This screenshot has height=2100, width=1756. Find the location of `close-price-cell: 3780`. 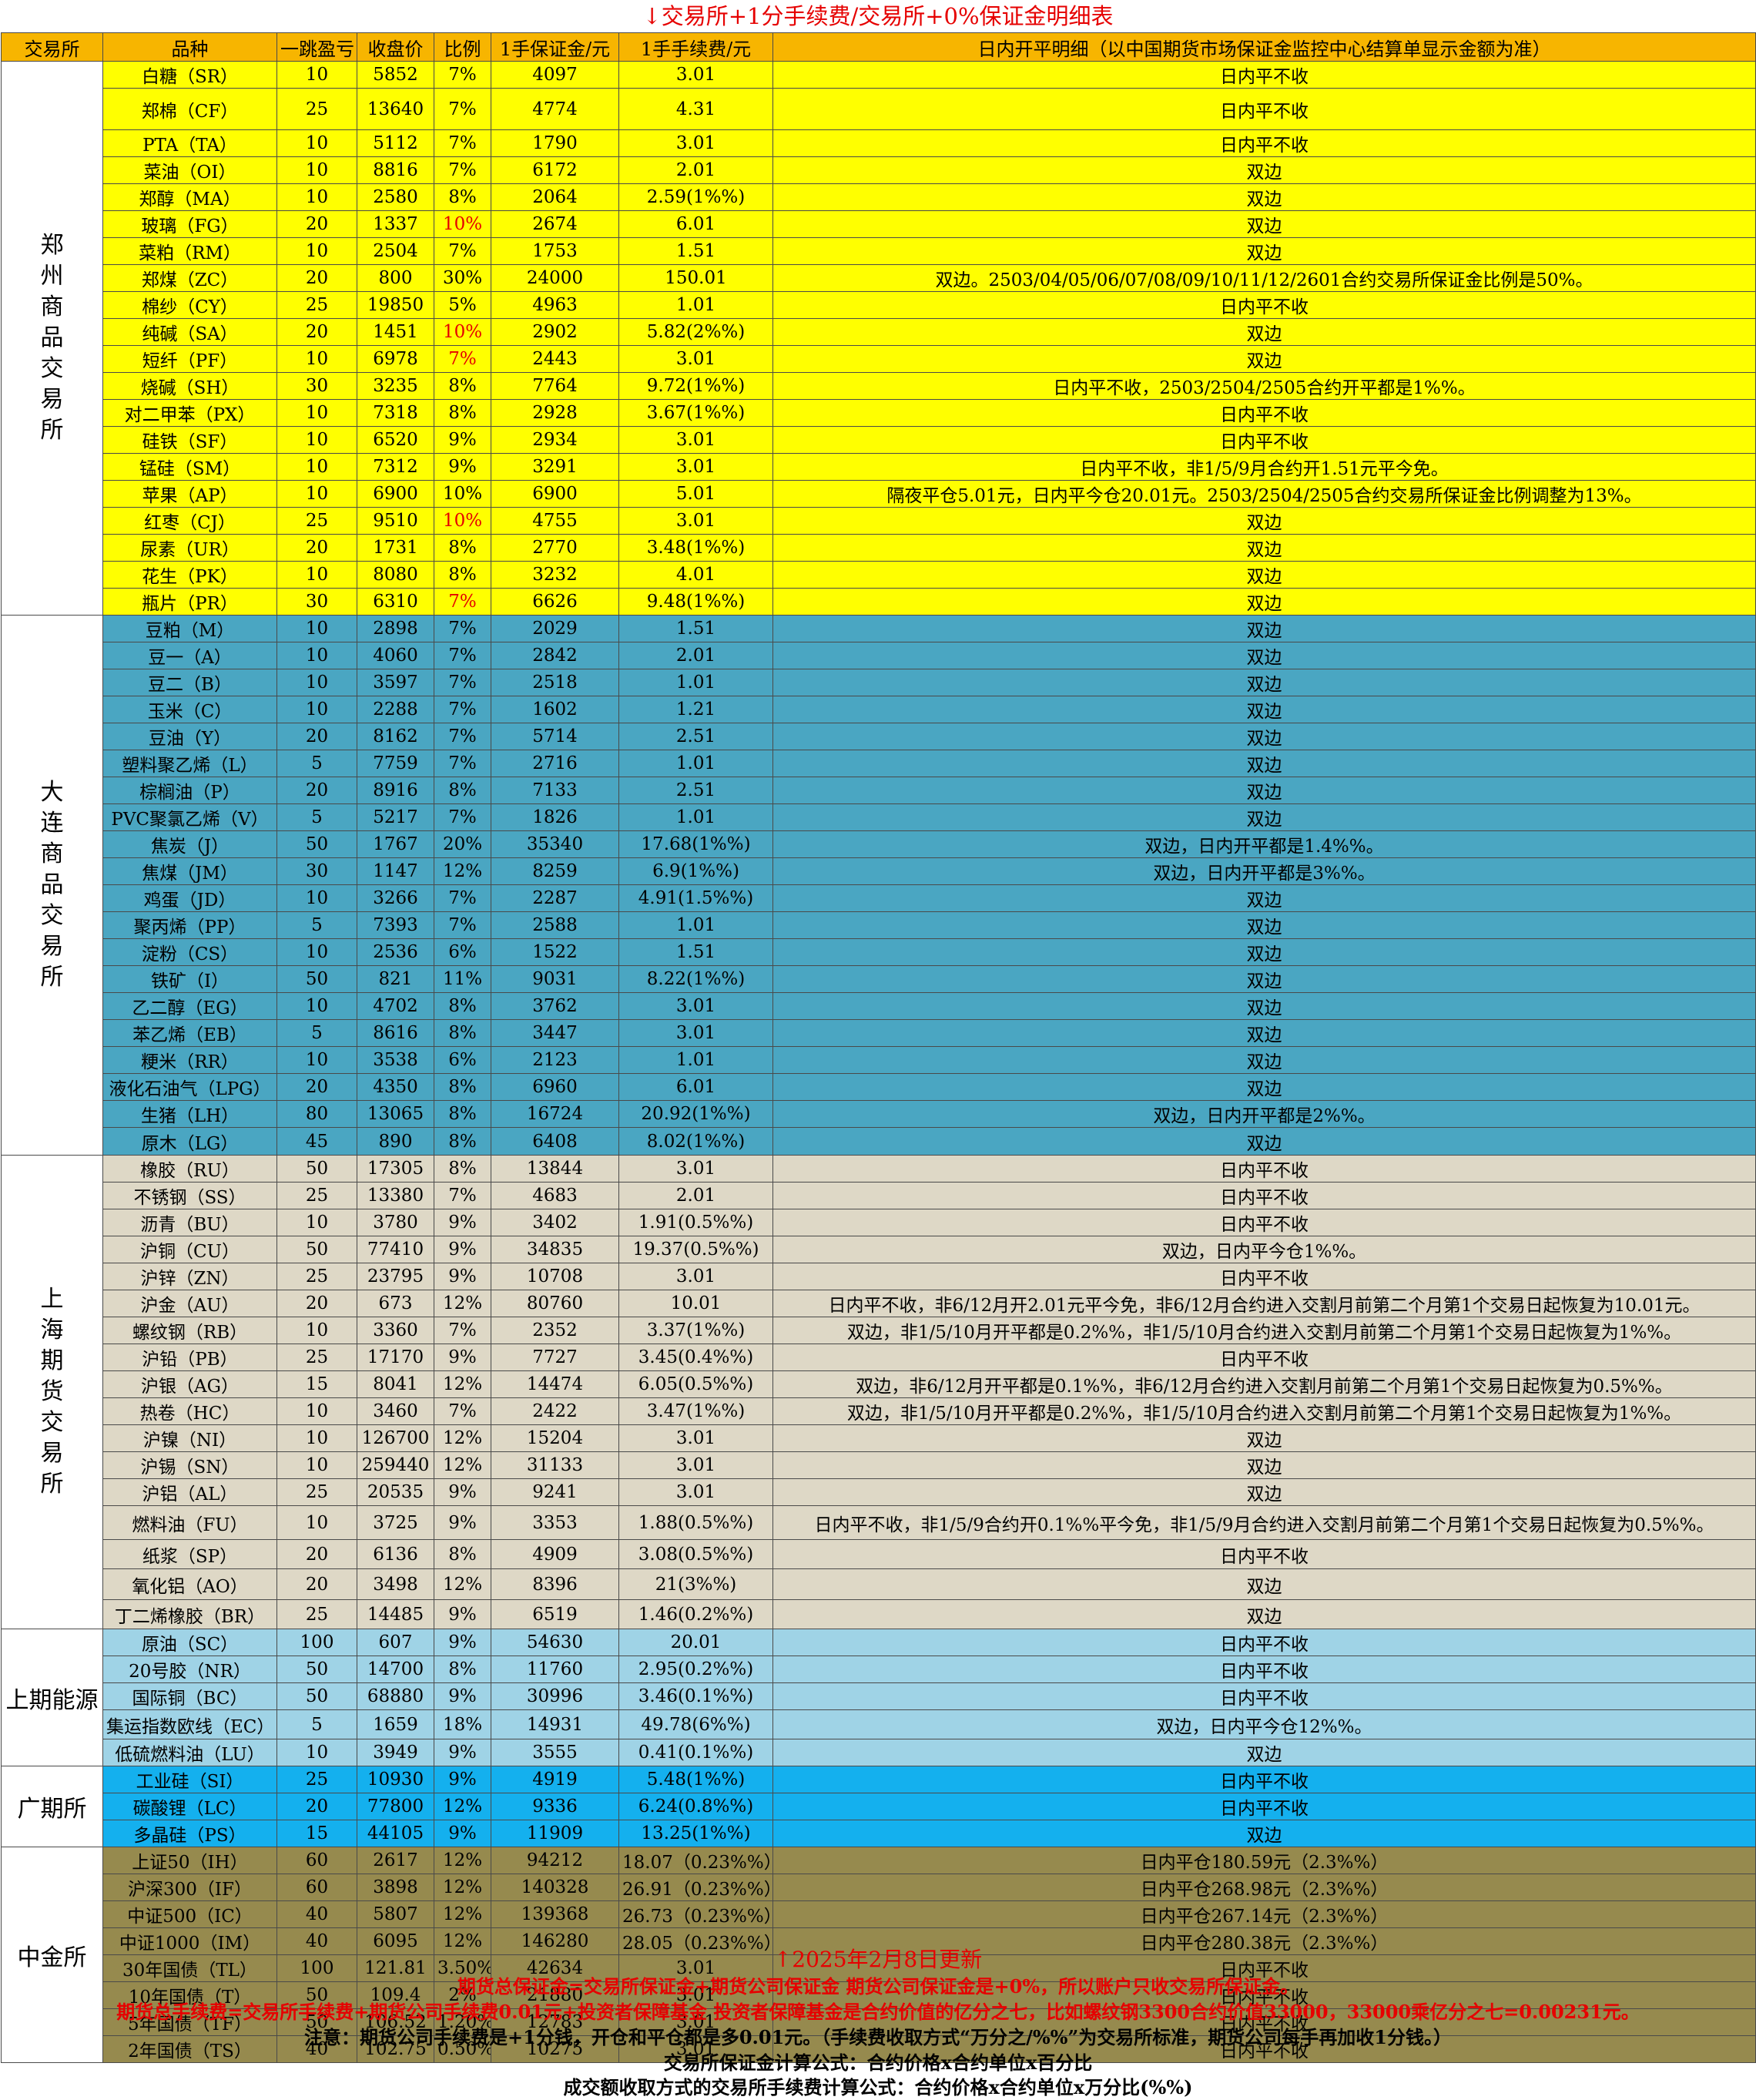

close-price-cell: 3780 is located at coordinates (395, 1222).